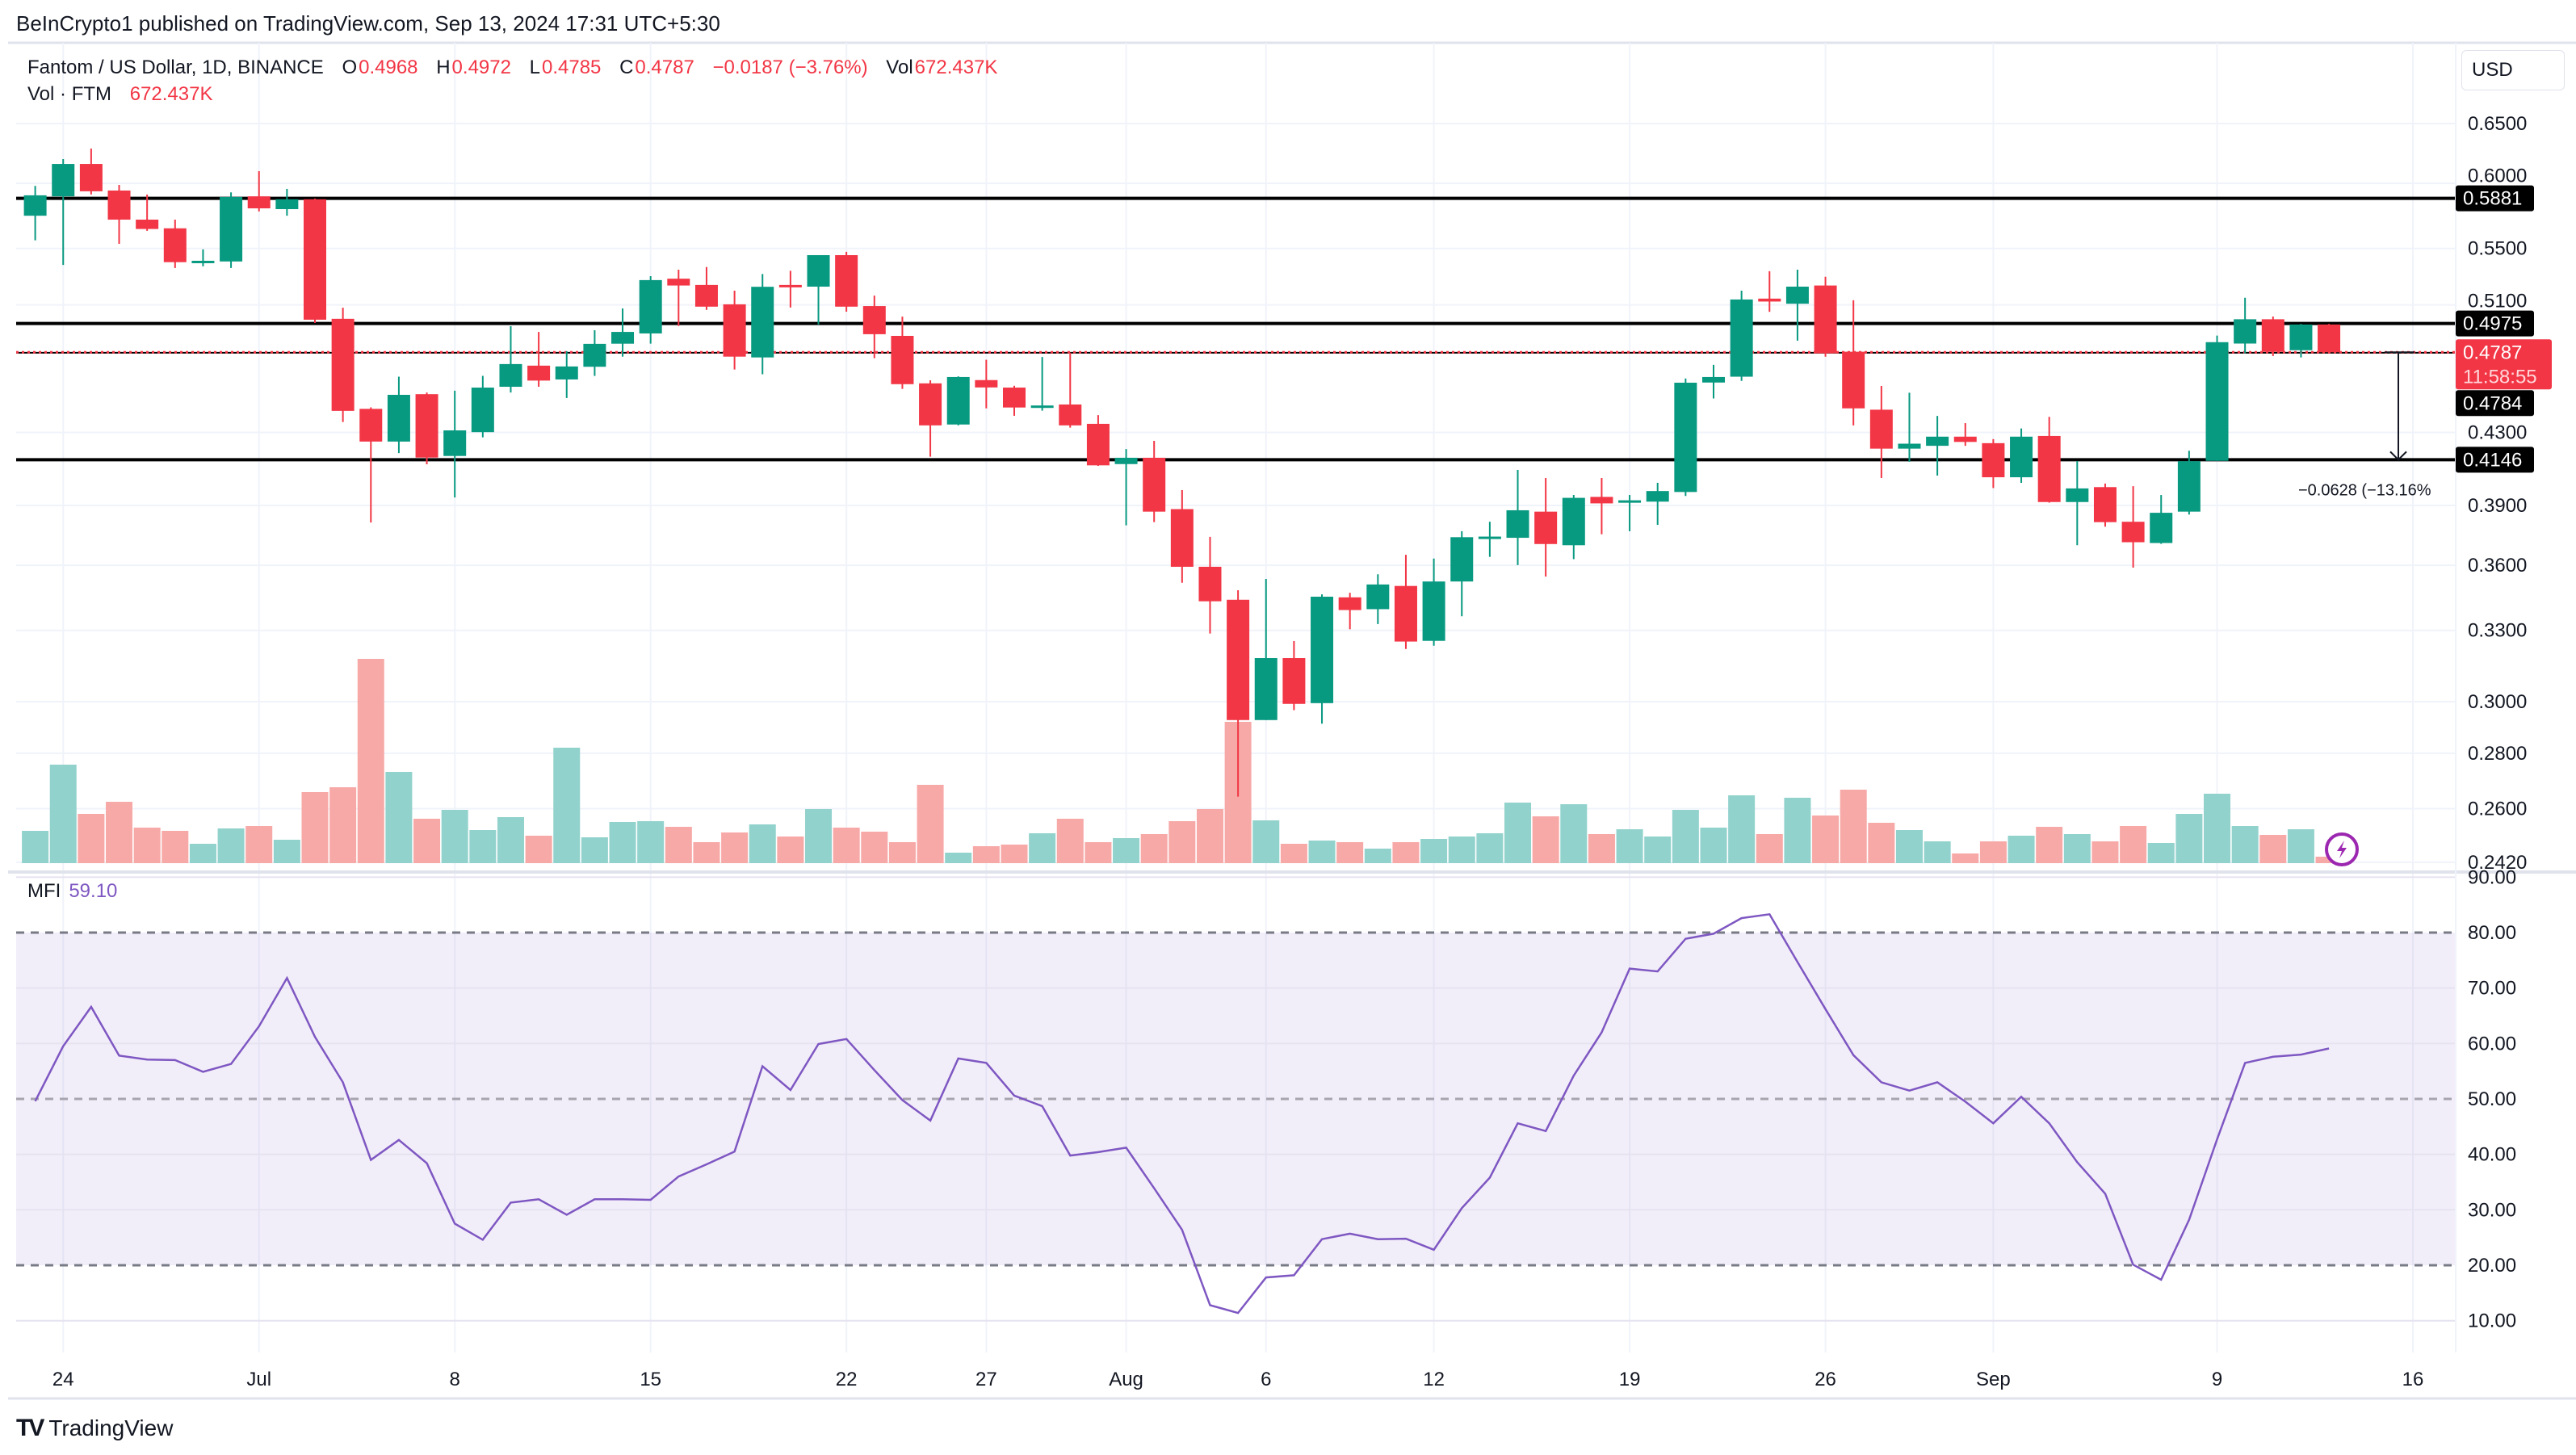 This screenshot has width=2576, height=1455. I want to click on price-range-measure: −0.0628 (−13.16%, so click(2364, 425).